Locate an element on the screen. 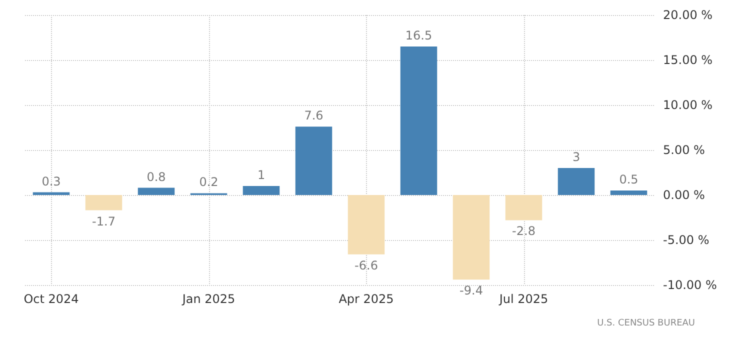 This screenshot has height=340, width=730. data-label: 0.8 is located at coordinates (156, 177).